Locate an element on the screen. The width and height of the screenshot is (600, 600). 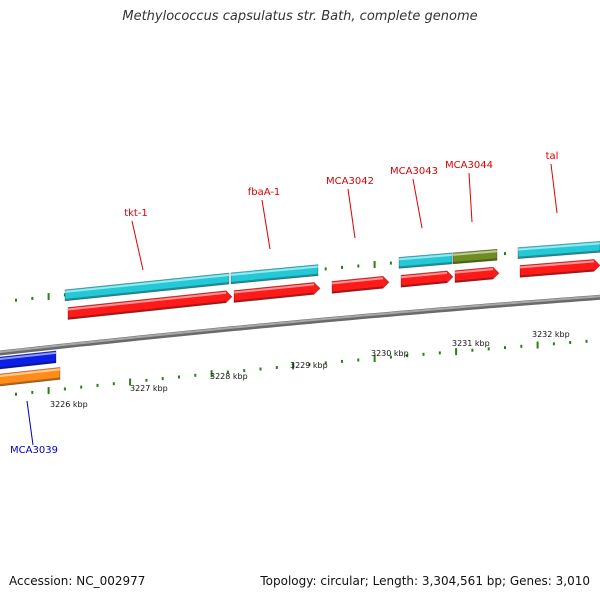
MCA3042-cds-shade is located at coordinates (357, 290).